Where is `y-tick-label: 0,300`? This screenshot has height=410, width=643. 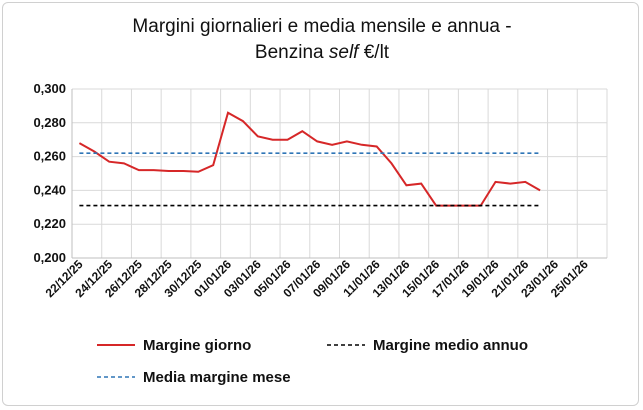
y-tick-label: 0,300 is located at coordinates (49, 88).